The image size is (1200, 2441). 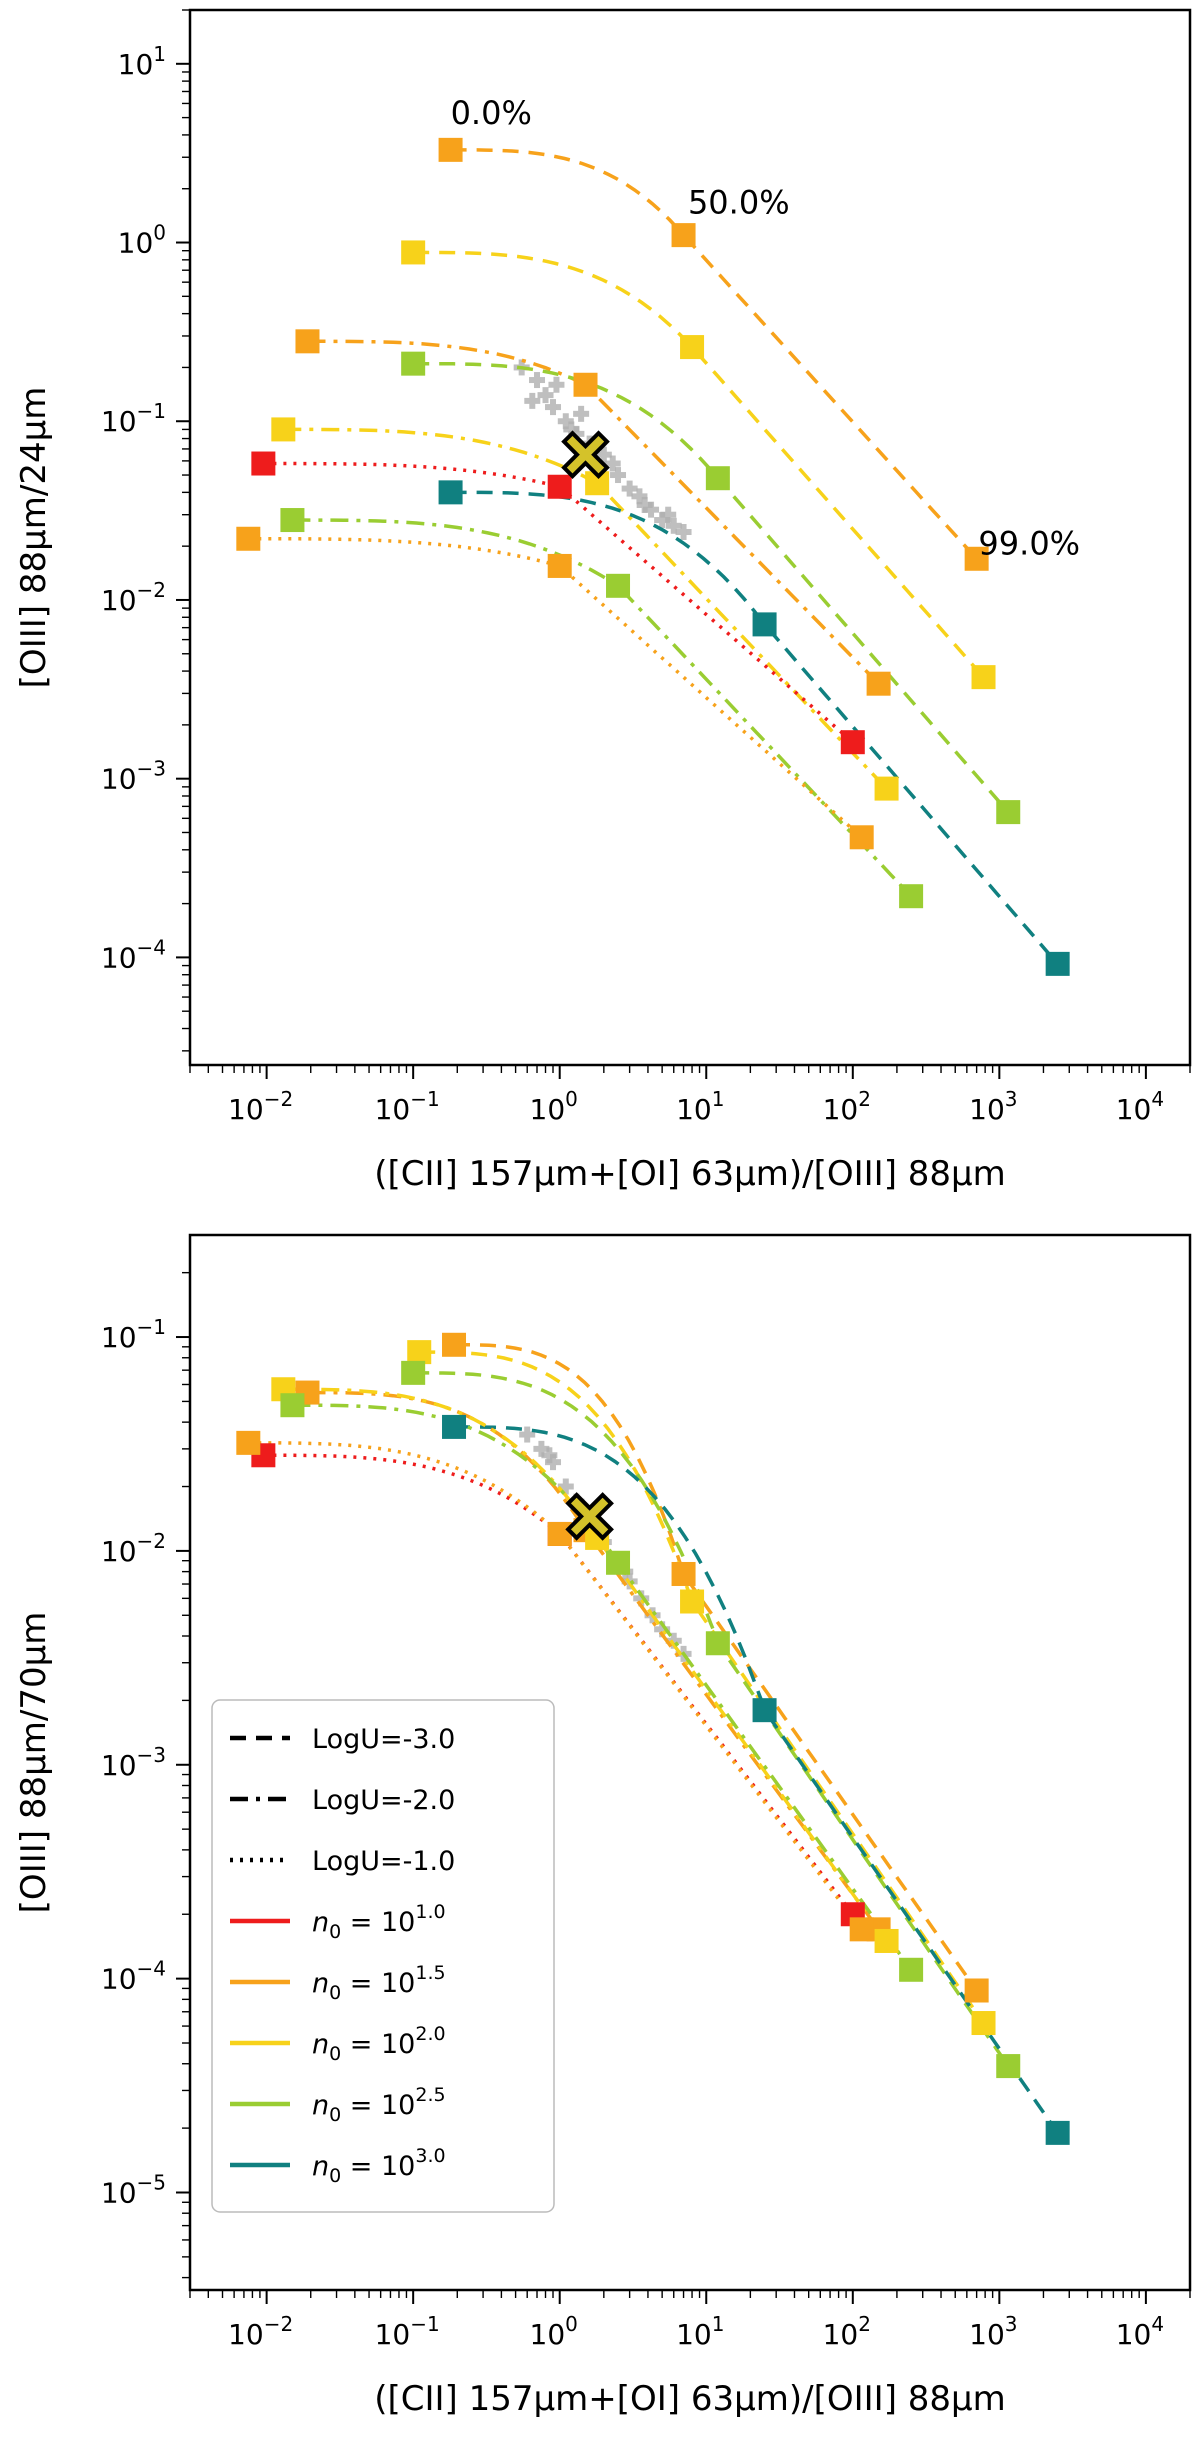 I want to click on annotation-label: 0.0%, so click(x=491, y=113).